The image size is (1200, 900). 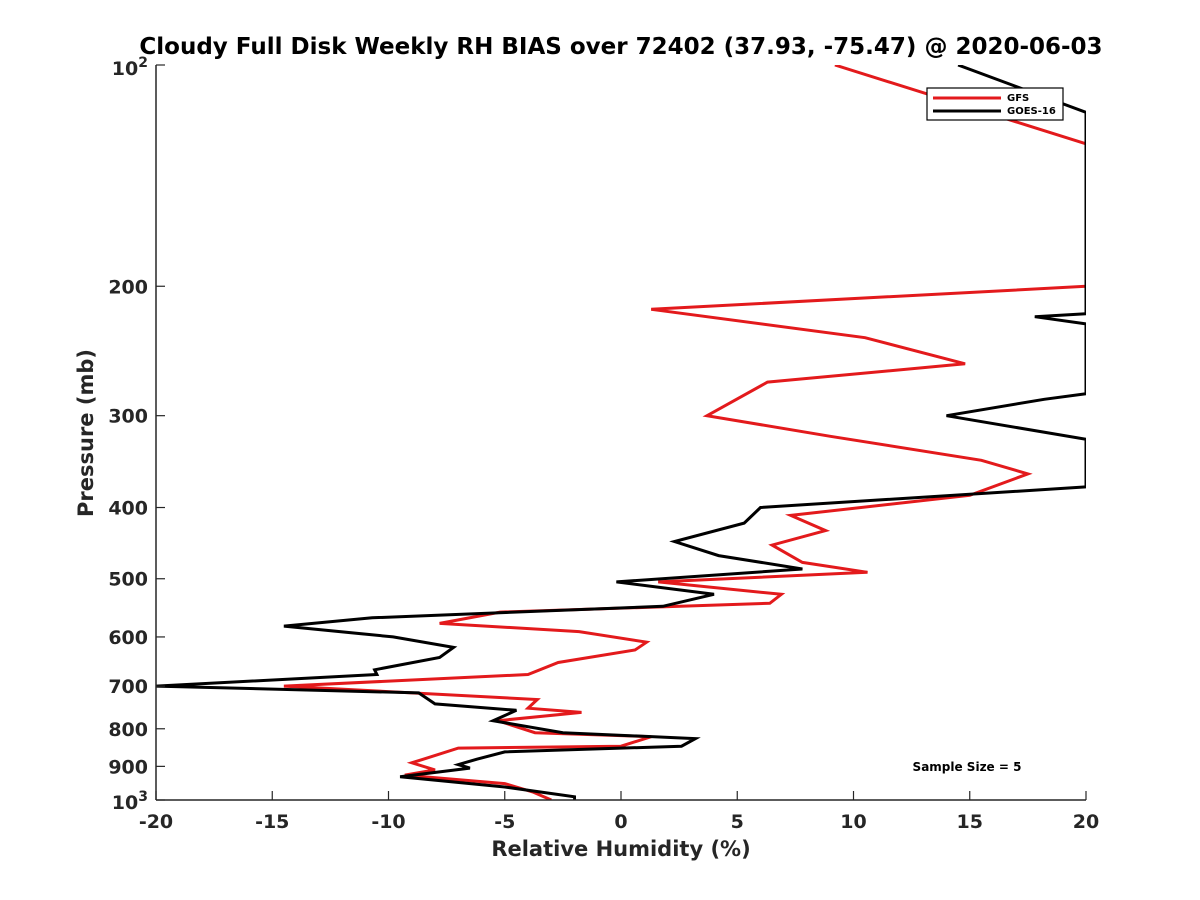 I want to click on x-tick-label: 15, so click(x=970, y=822).